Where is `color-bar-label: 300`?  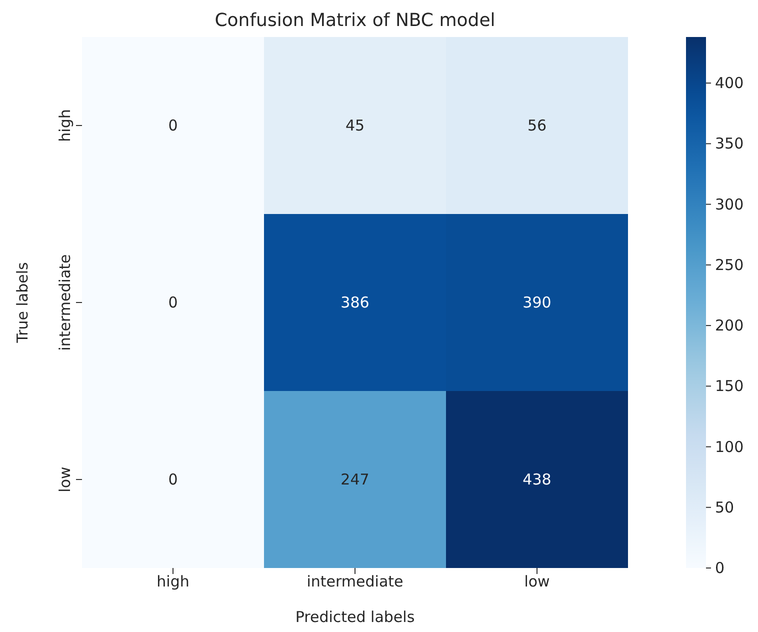 color-bar-label: 300 is located at coordinates (729, 204).